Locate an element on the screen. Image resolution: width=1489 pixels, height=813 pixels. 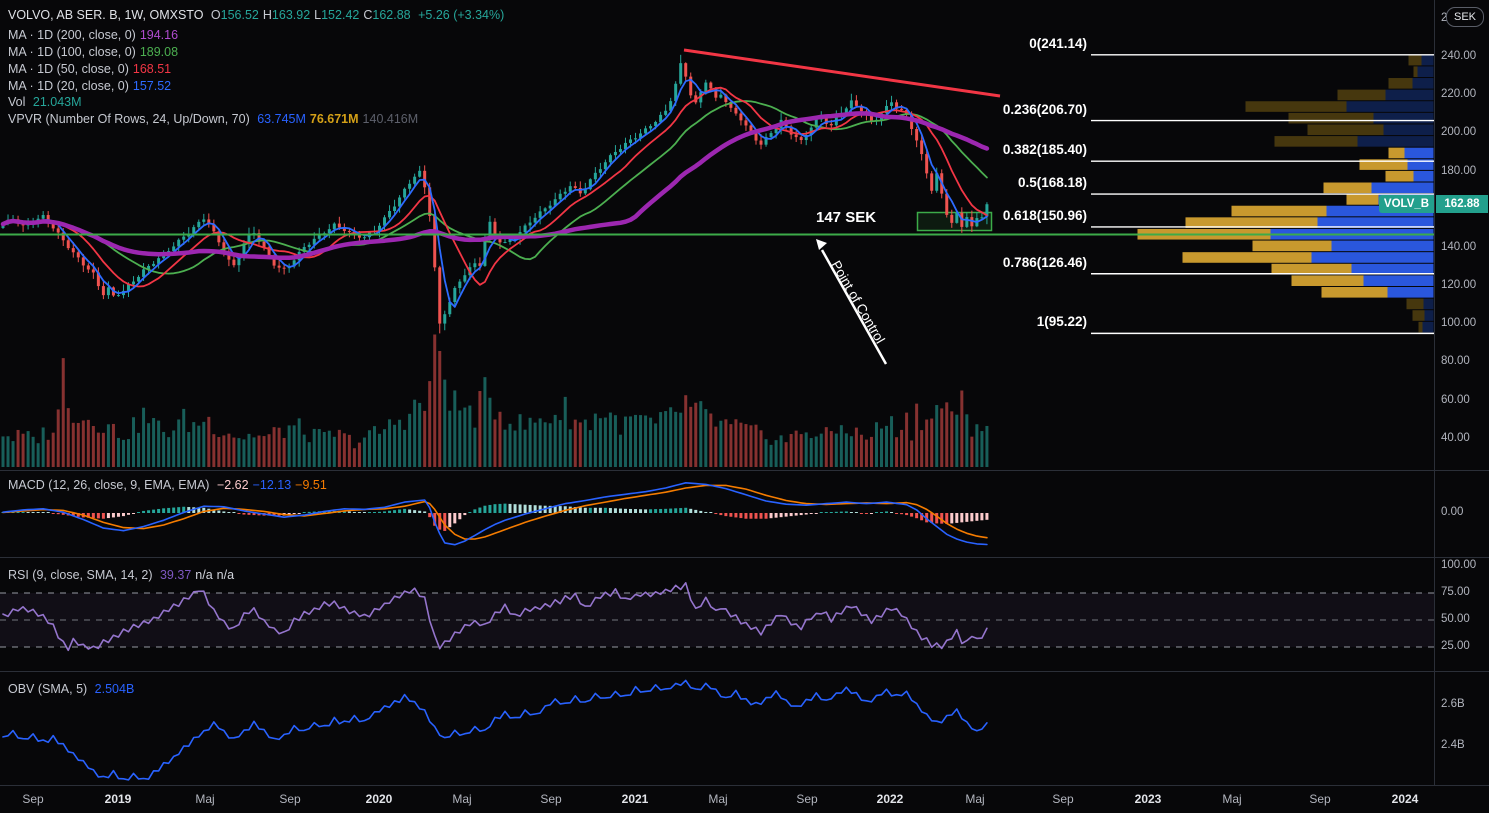
change-value: +5.26 (+3.34%) is located at coordinates (461, 15).